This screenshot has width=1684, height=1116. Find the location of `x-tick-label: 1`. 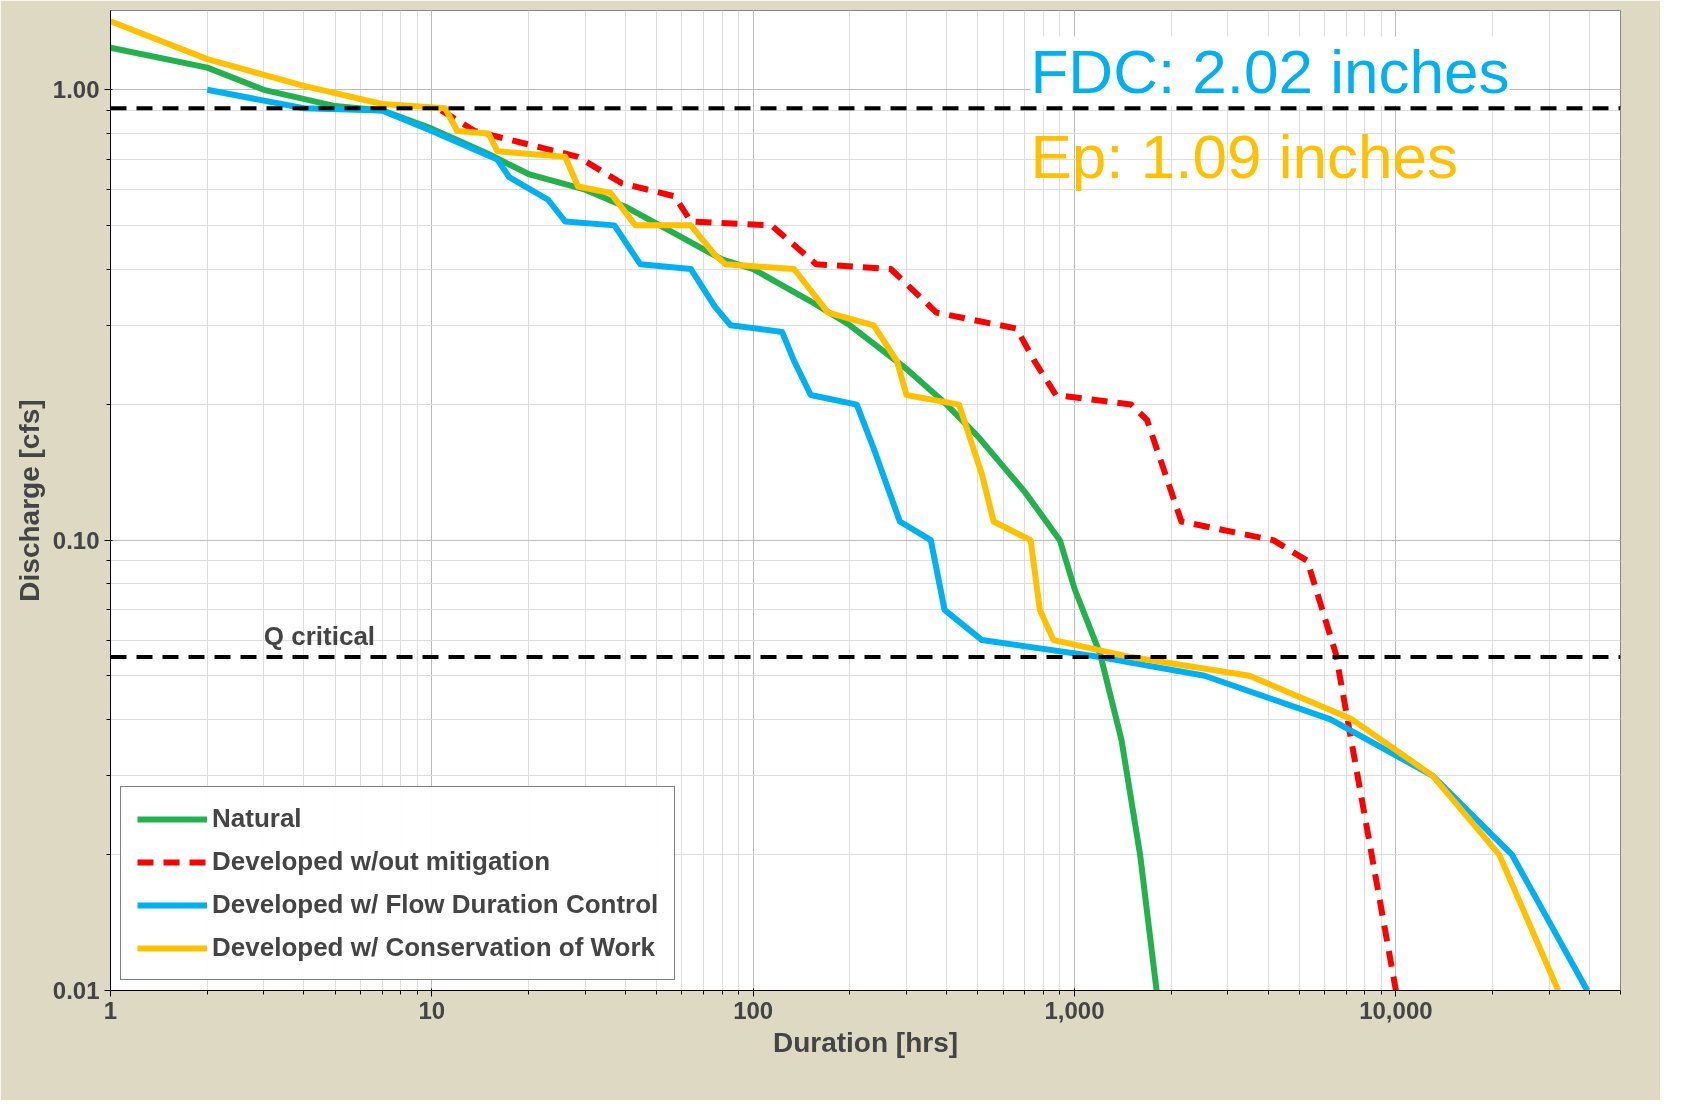

x-tick-label: 1 is located at coordinates (110, 1010).